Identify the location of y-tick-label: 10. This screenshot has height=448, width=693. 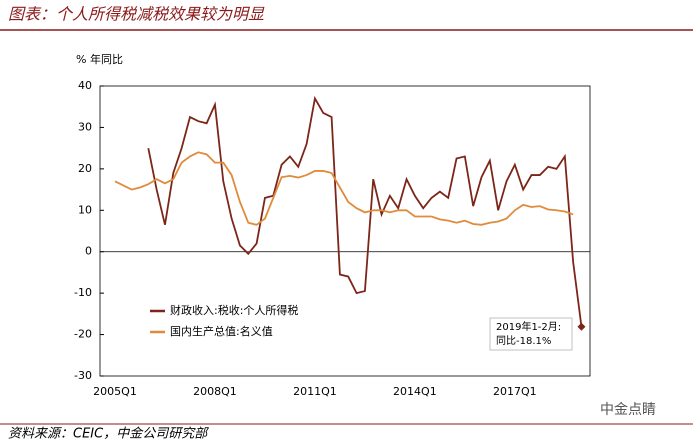
(85, 209).